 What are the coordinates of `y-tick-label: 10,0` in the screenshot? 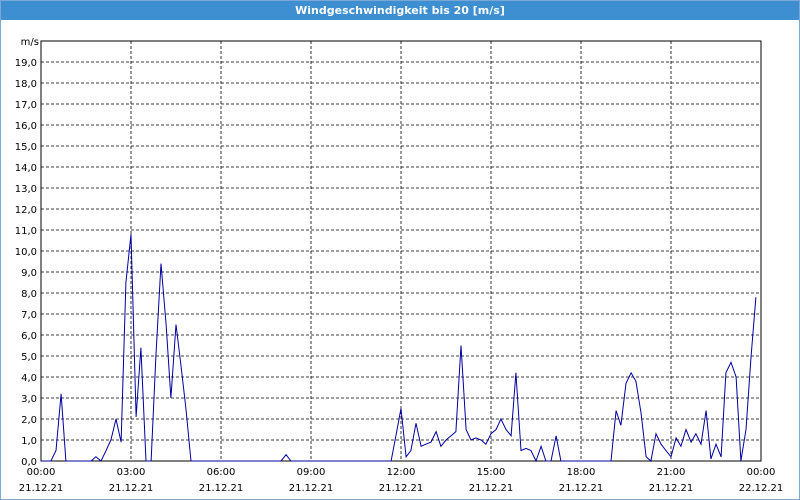 It's located at (26, 252).